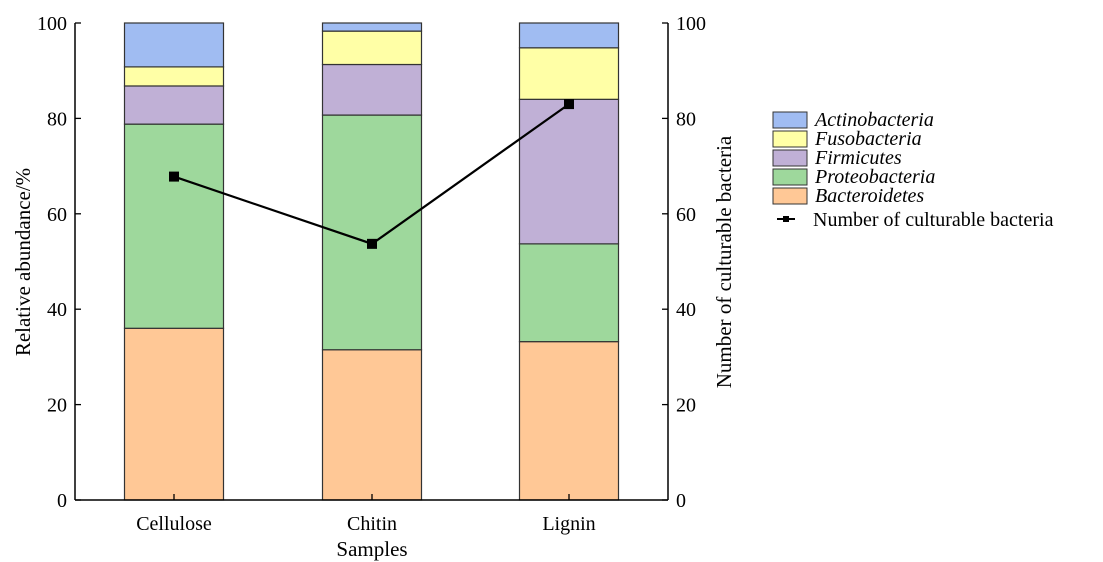 Image resolution: width=1103 pixels, height=562 pixels. Describe the element at coordinates (569, 35) in the screenshot. I see `bar-segment-actinobacteria-lignin` at that location.